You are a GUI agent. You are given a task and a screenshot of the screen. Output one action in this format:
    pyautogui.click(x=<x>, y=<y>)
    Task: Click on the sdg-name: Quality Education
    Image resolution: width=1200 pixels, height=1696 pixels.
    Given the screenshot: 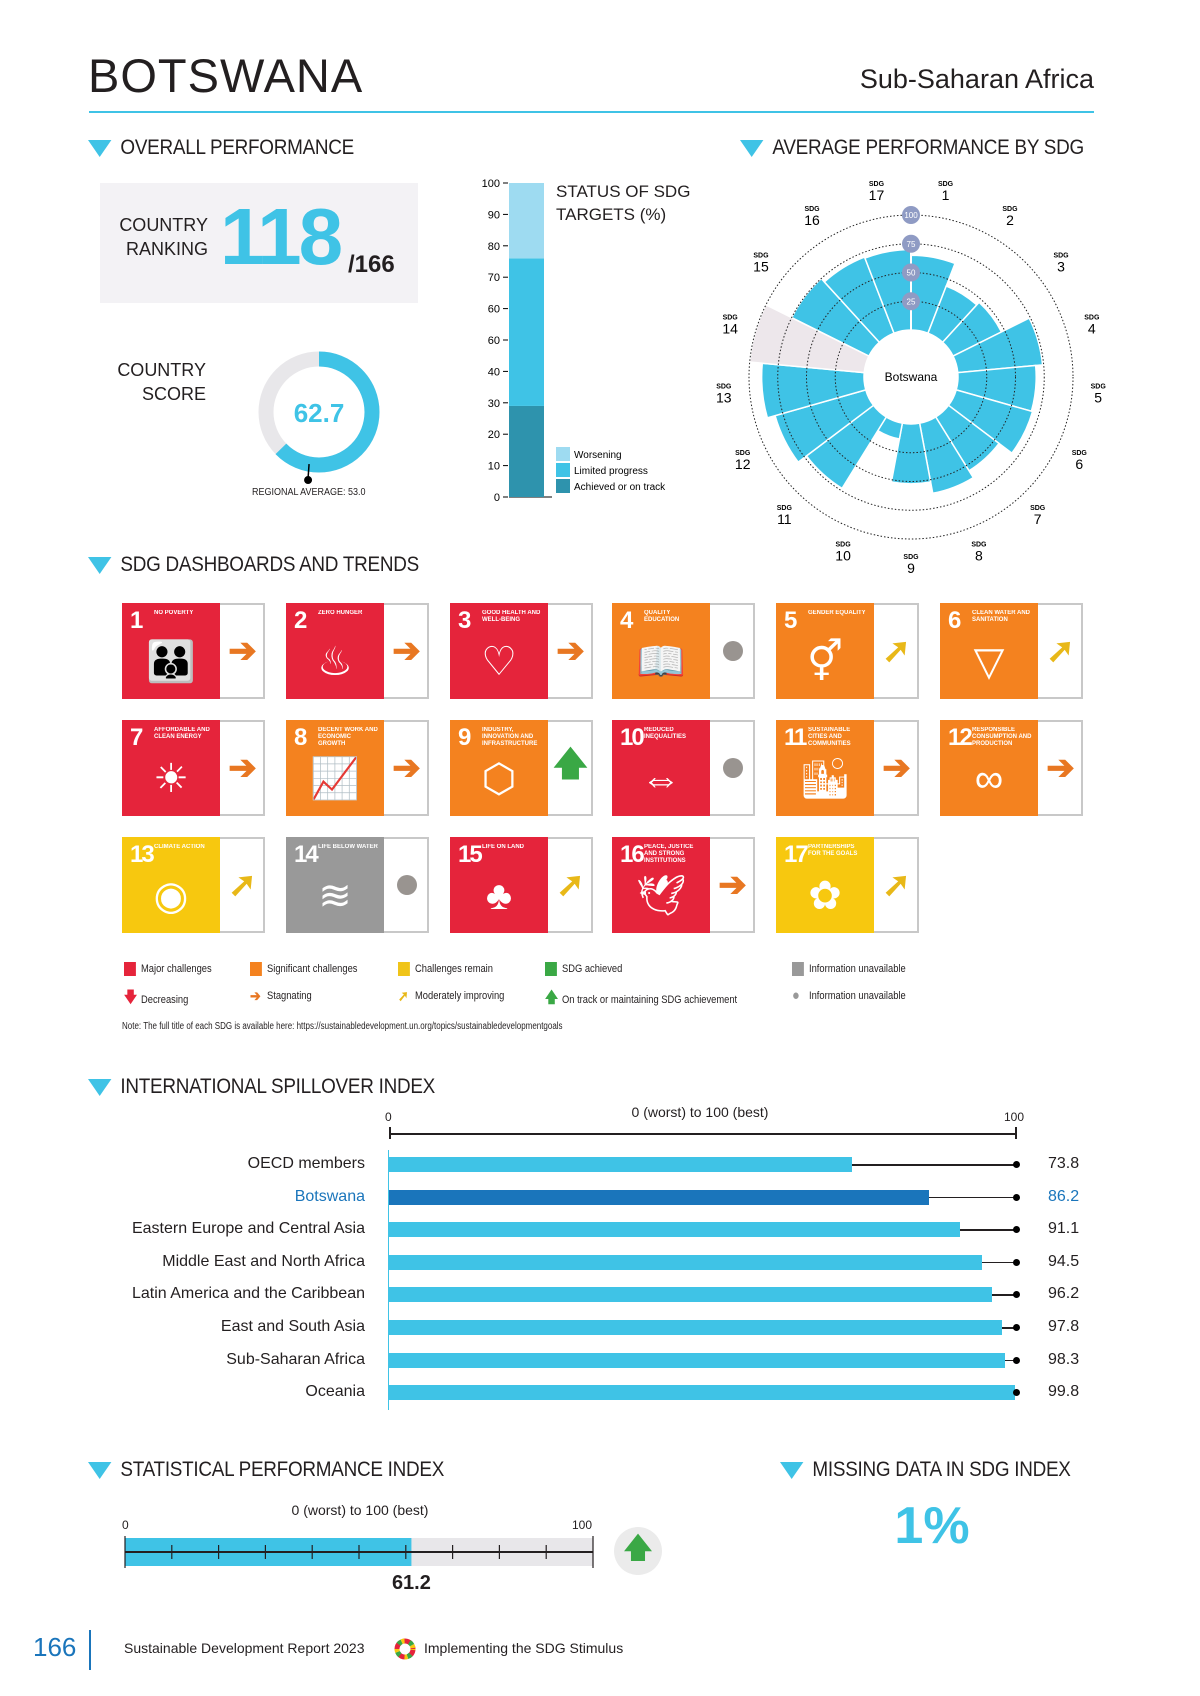 What is the action you would take?
    pyautogui.click(x=662, y=616)
    